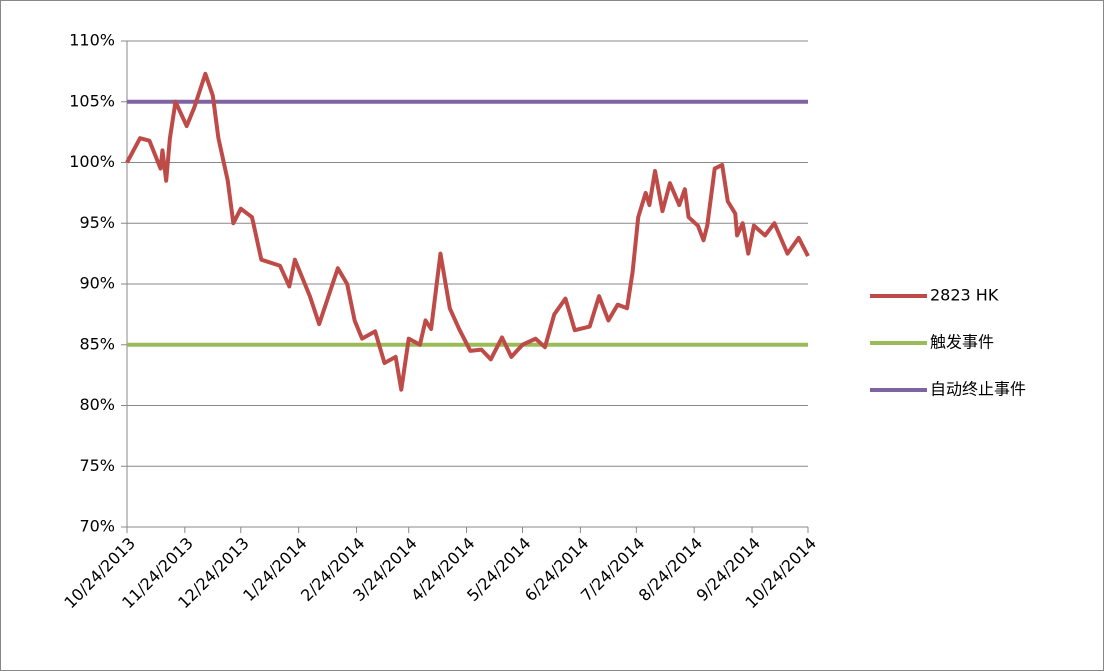  I want to click on y-tick-label: 105%, so click(92, 100).